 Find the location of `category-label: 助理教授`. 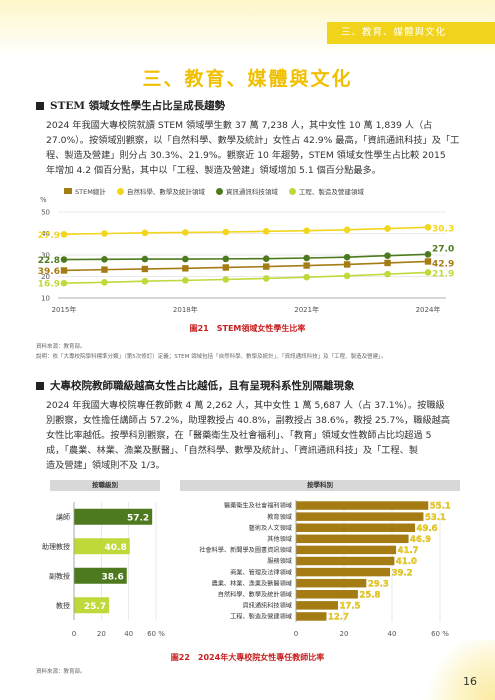

category-label: 助理教授 is located at coordinates (56, 546).